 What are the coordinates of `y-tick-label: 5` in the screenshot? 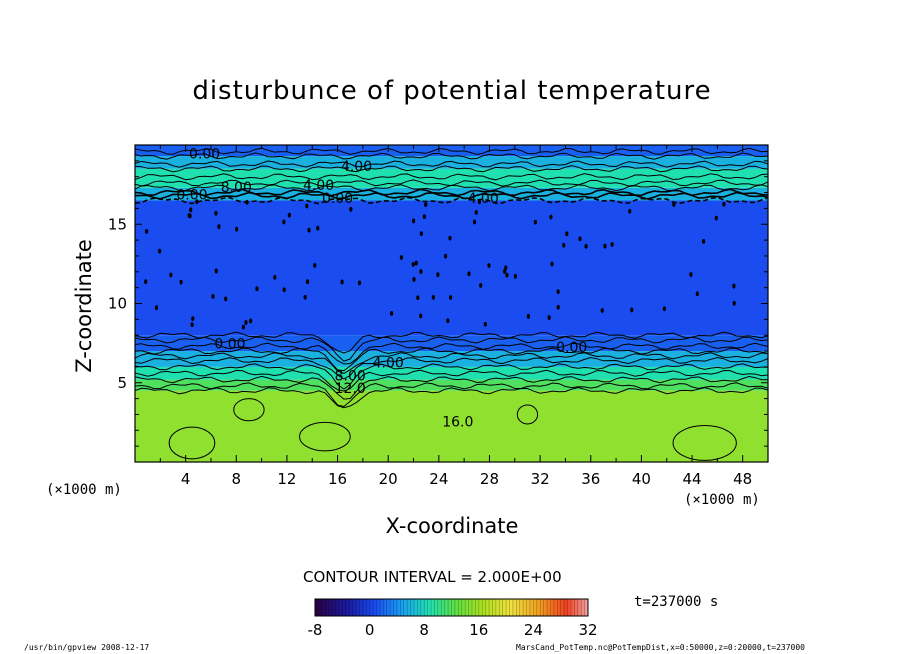 It's located at (122, 383).